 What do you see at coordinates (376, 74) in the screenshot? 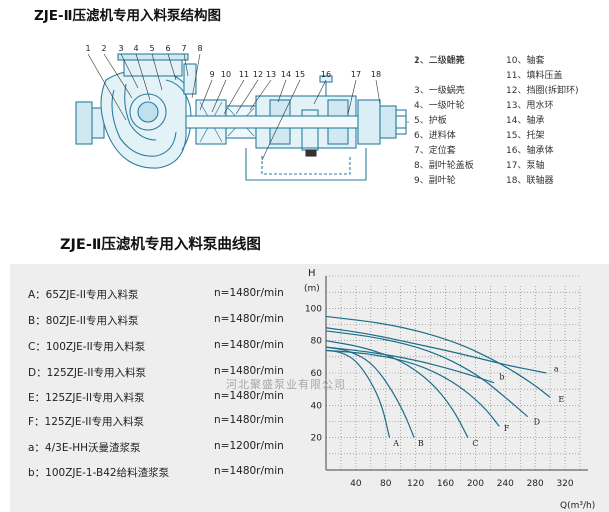
I see `callout-18: 18` at bounding box center [376, 74].